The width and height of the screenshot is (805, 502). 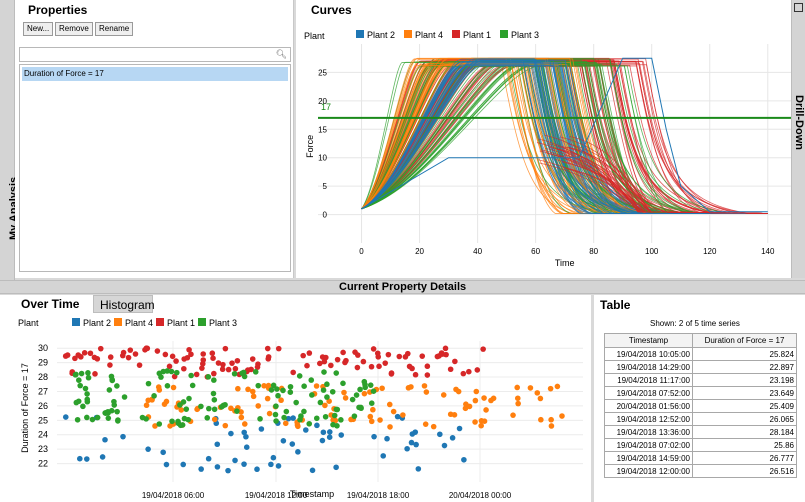 What do you see at coordinates (798, 139) in the screenshot?
I see `drill-down-side-tab: Drill-Down` at bounding box center [798, 139].